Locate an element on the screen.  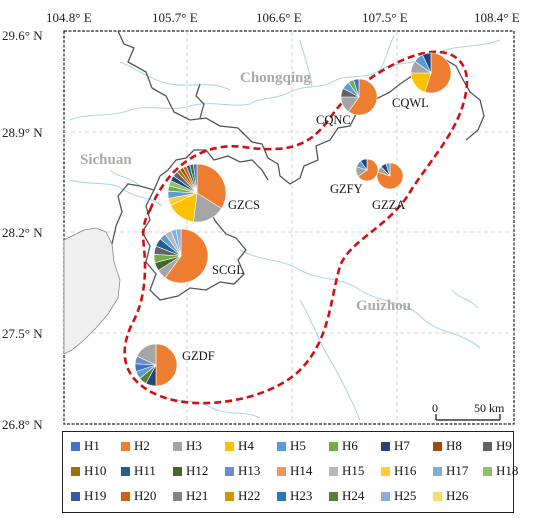
scale-end-label: 50 km is located at coordinates (489, 408).